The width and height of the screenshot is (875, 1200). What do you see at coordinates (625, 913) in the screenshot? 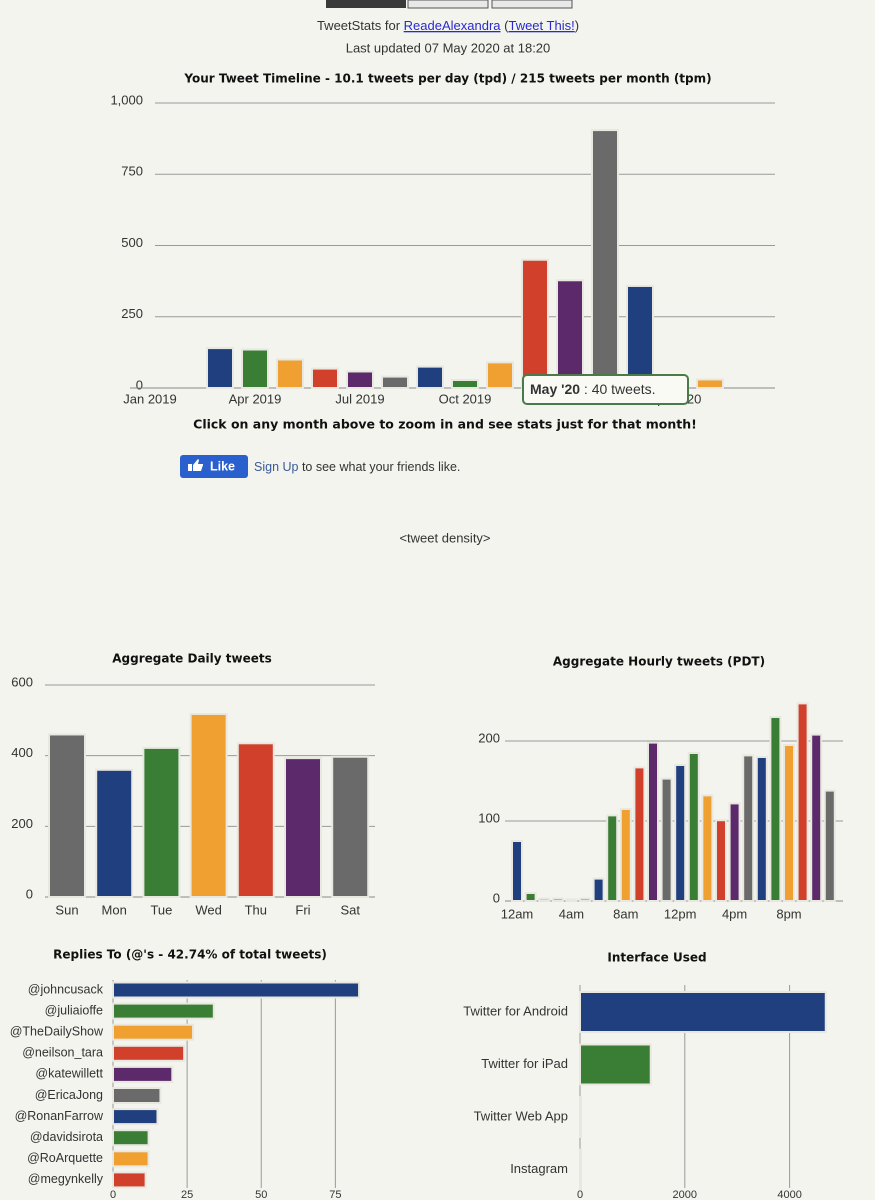
I see `x-tick-label: 8am` at bounding box center [625, 913].